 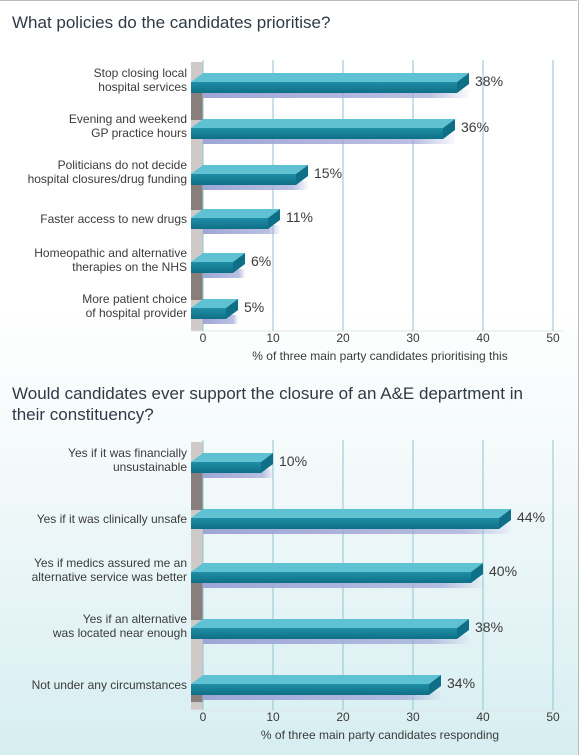 I want to click on category-label-4: Not under any circumstances, so click(x=109, y=685).